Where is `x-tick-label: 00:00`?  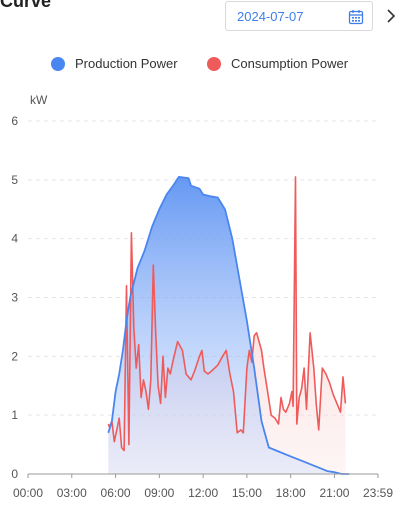 x-tick-label: 00:00 is located at coordinates (28, 493).